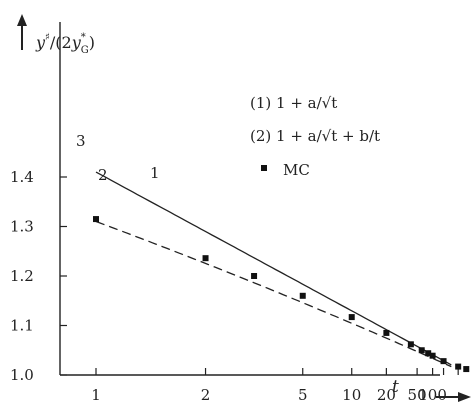 This screenshot has width=474, height=406. I want to click on y-tick-label: 1.3, so click(22, 227).